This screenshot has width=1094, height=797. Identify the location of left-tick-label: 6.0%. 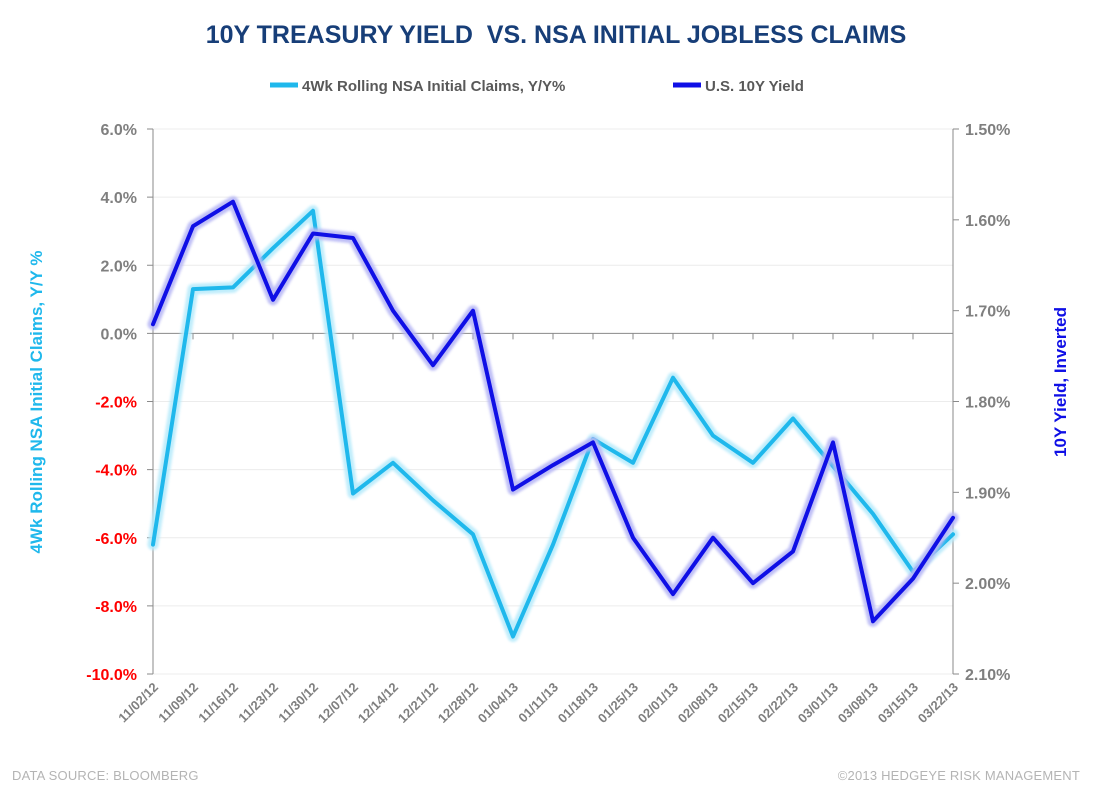
(119, 130).